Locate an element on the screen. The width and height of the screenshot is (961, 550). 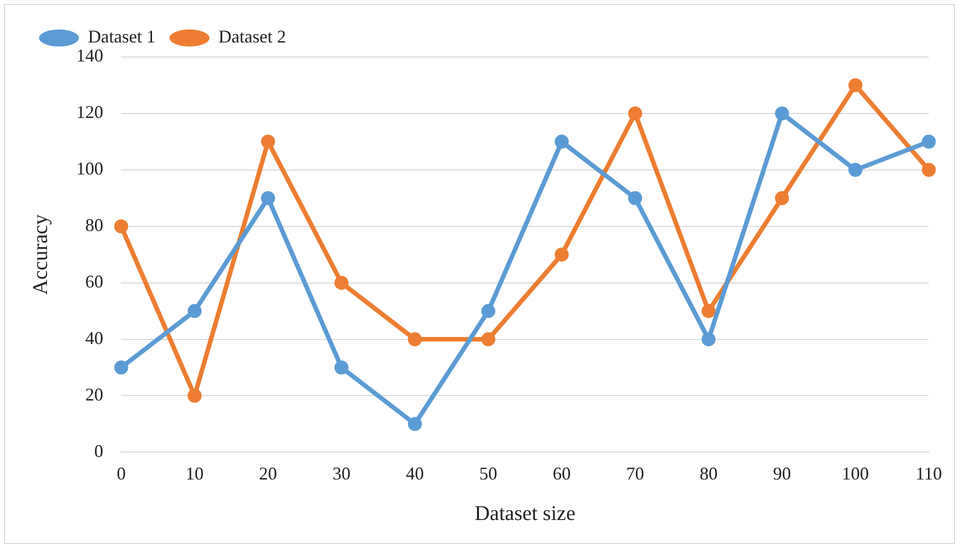
y-tick-label: 40 is located at coordinates (94, 338).